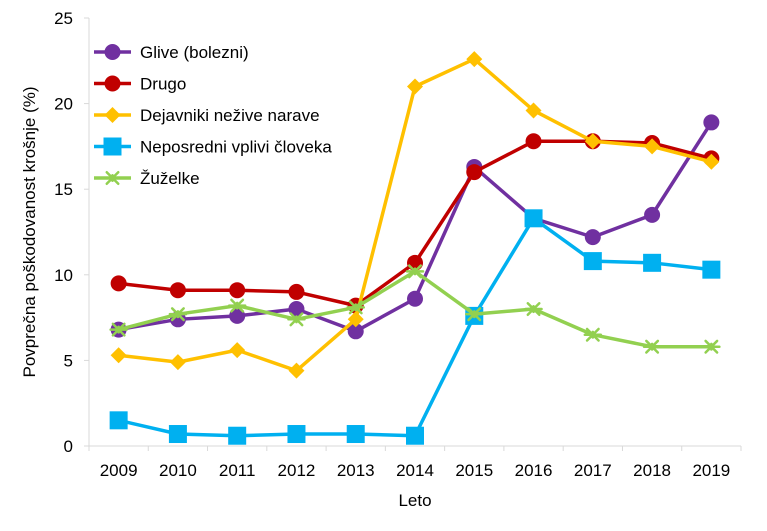 The height and width of the screenshot is (531, 767). What do you see at coordinates (178, 470) in the screenshot?
I see `x-tick-label: 2010` at bounding box center [178, 470].